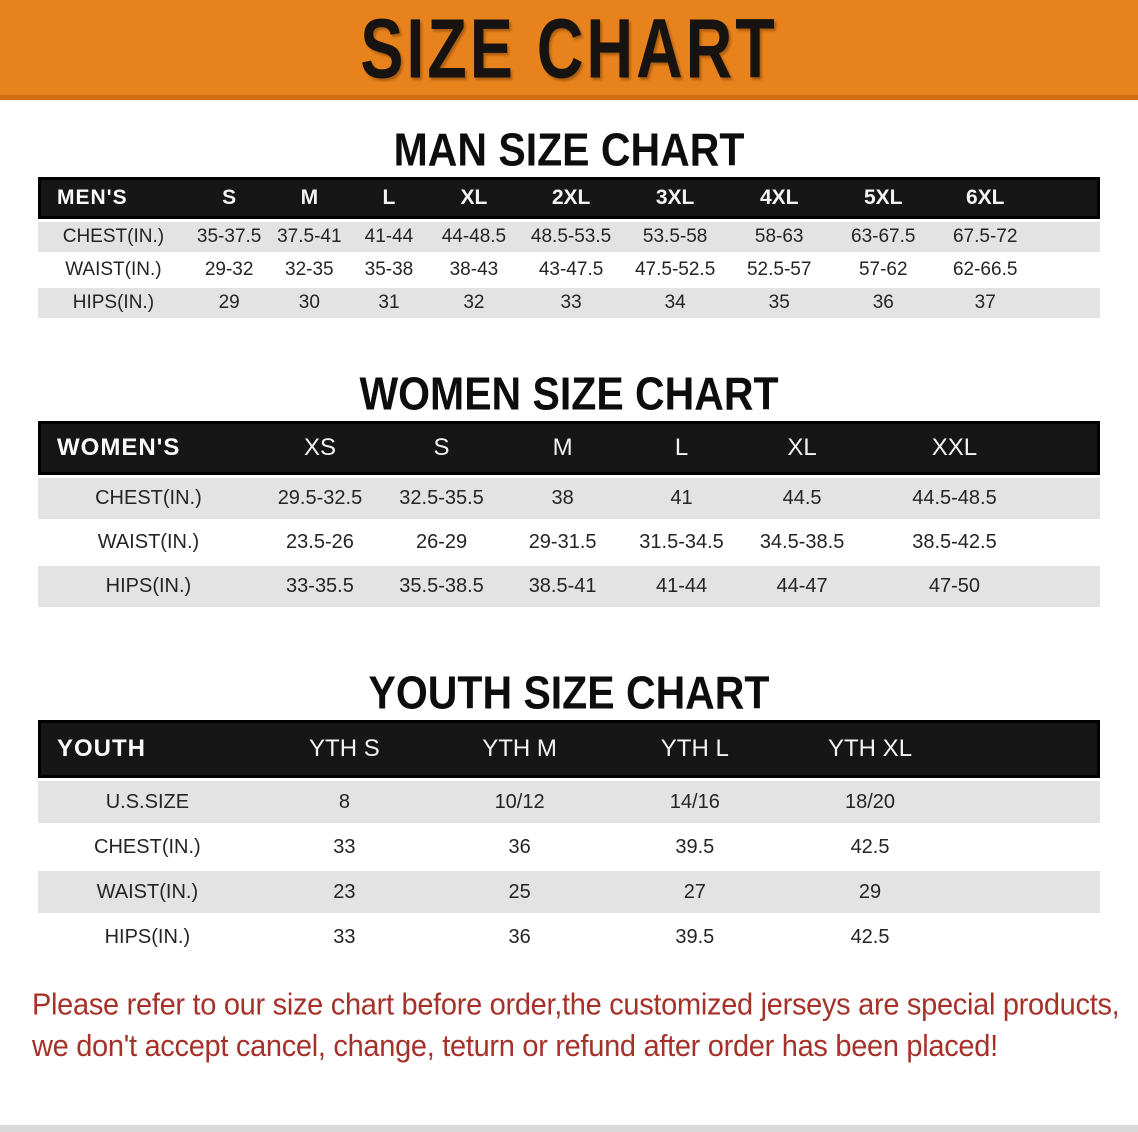 This screenshot has width=1138, height=1132. I want to click on value-cell: 38-43, so click(474, 270).